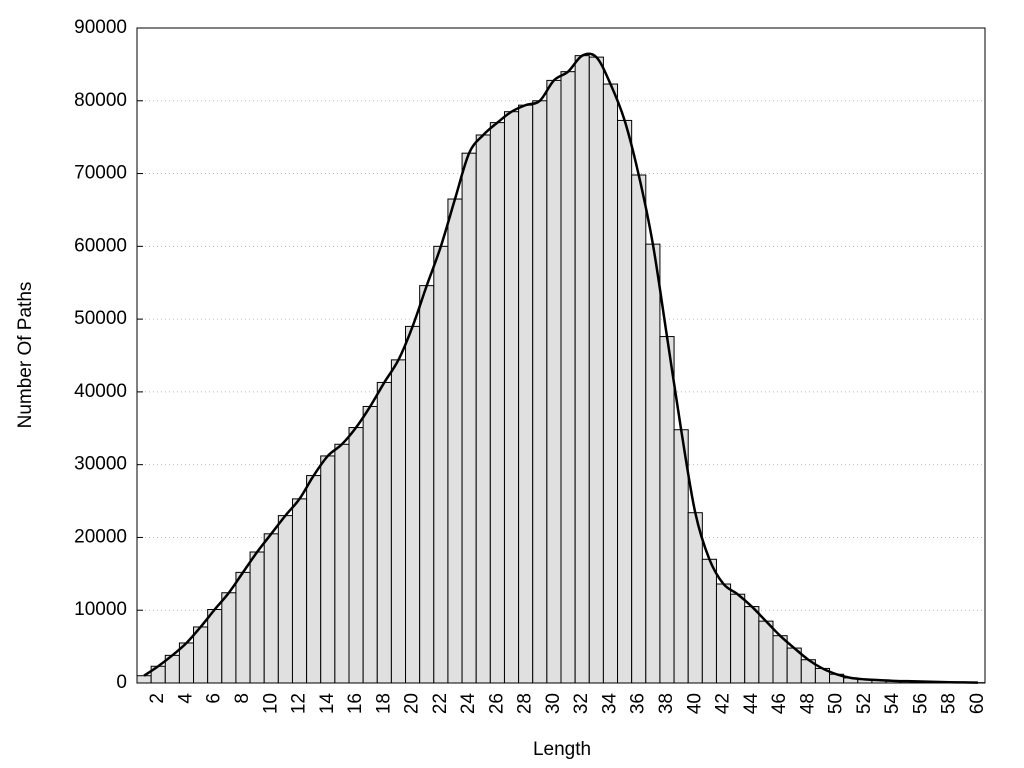 This screenshot has height=768, width=1024. Describe the element at coordinates (100, 245) in the screenshot. I see `y-tick-label: 60000` at that location.